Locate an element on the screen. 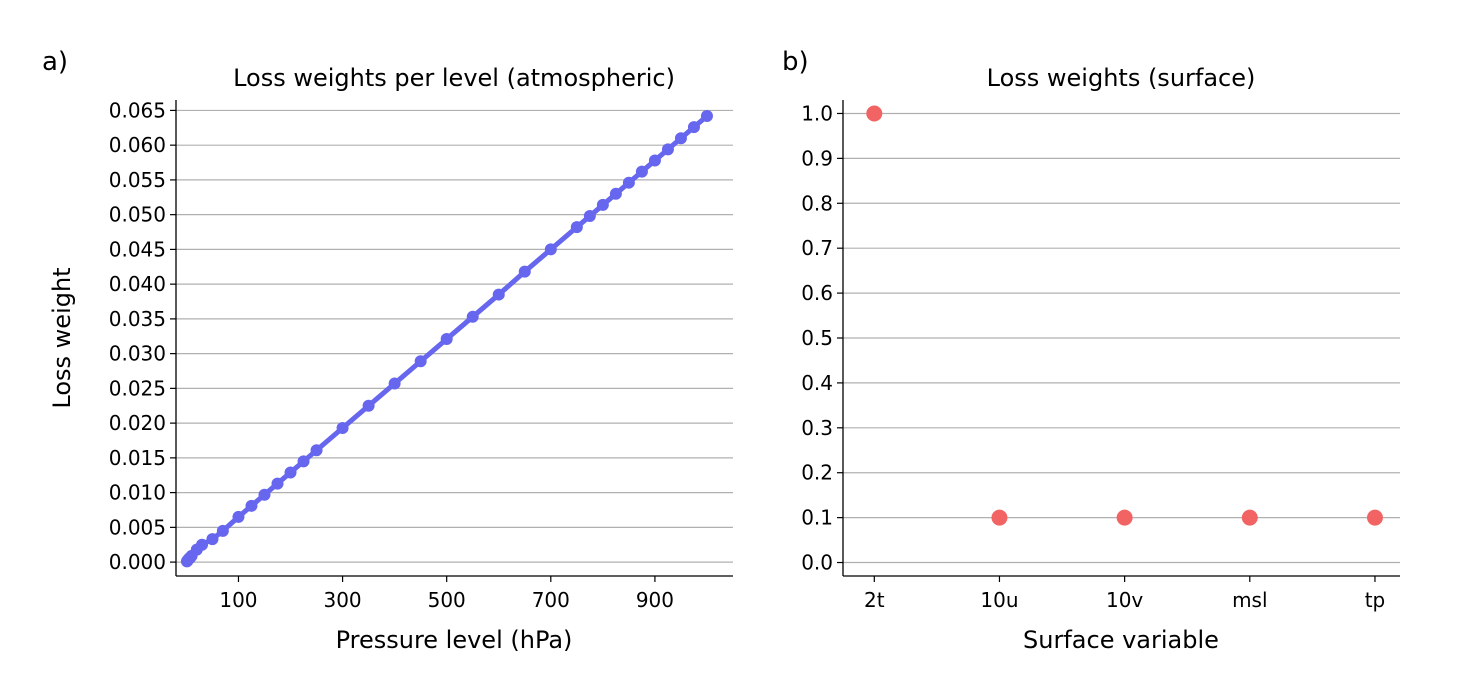 This screenshot has height=677, width=1461. y-tick-label-b: 0.7 is located at coordinates (817, 248).